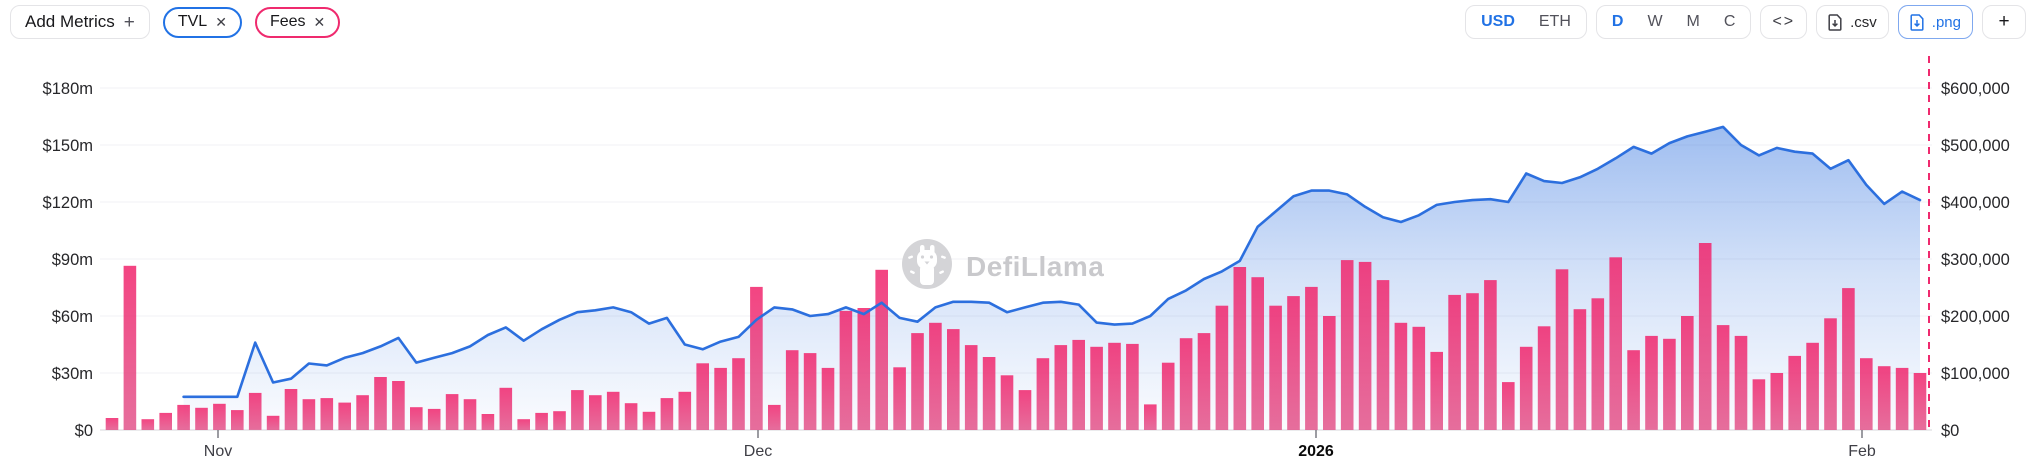  I want to click on svg-text: $300,000, so click(1975, 260).